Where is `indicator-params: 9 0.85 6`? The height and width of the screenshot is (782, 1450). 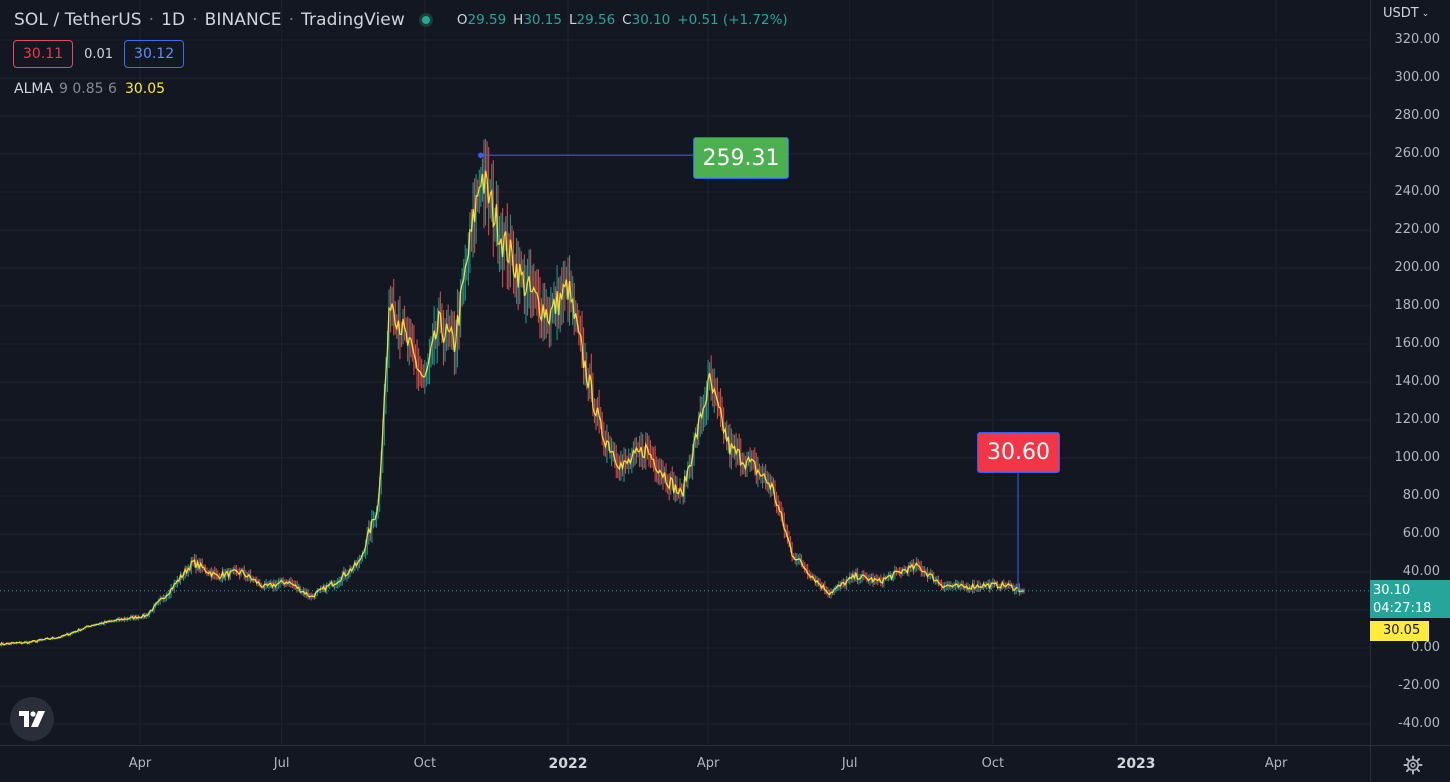
indicator-params: 9 0.85 6 is located at coordinates (88, 89).